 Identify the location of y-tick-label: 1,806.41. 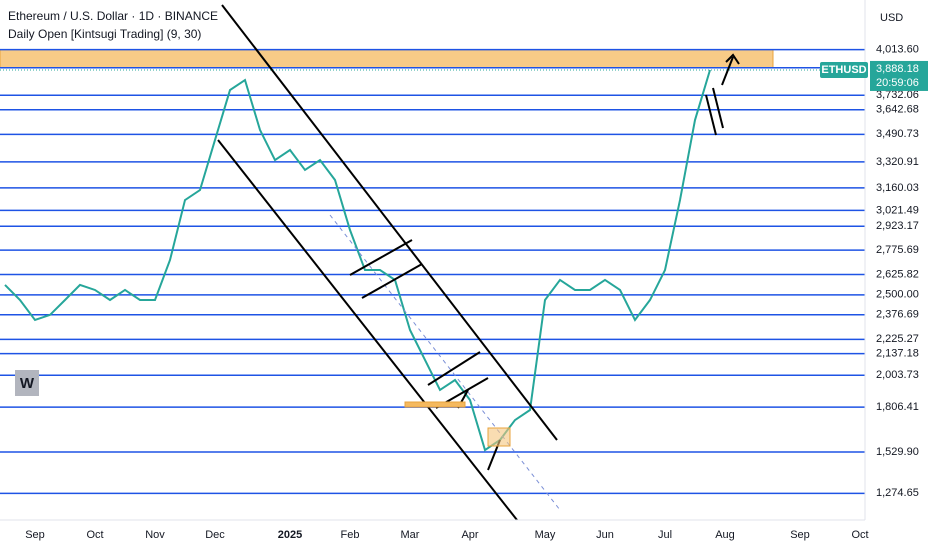
(897, 407).